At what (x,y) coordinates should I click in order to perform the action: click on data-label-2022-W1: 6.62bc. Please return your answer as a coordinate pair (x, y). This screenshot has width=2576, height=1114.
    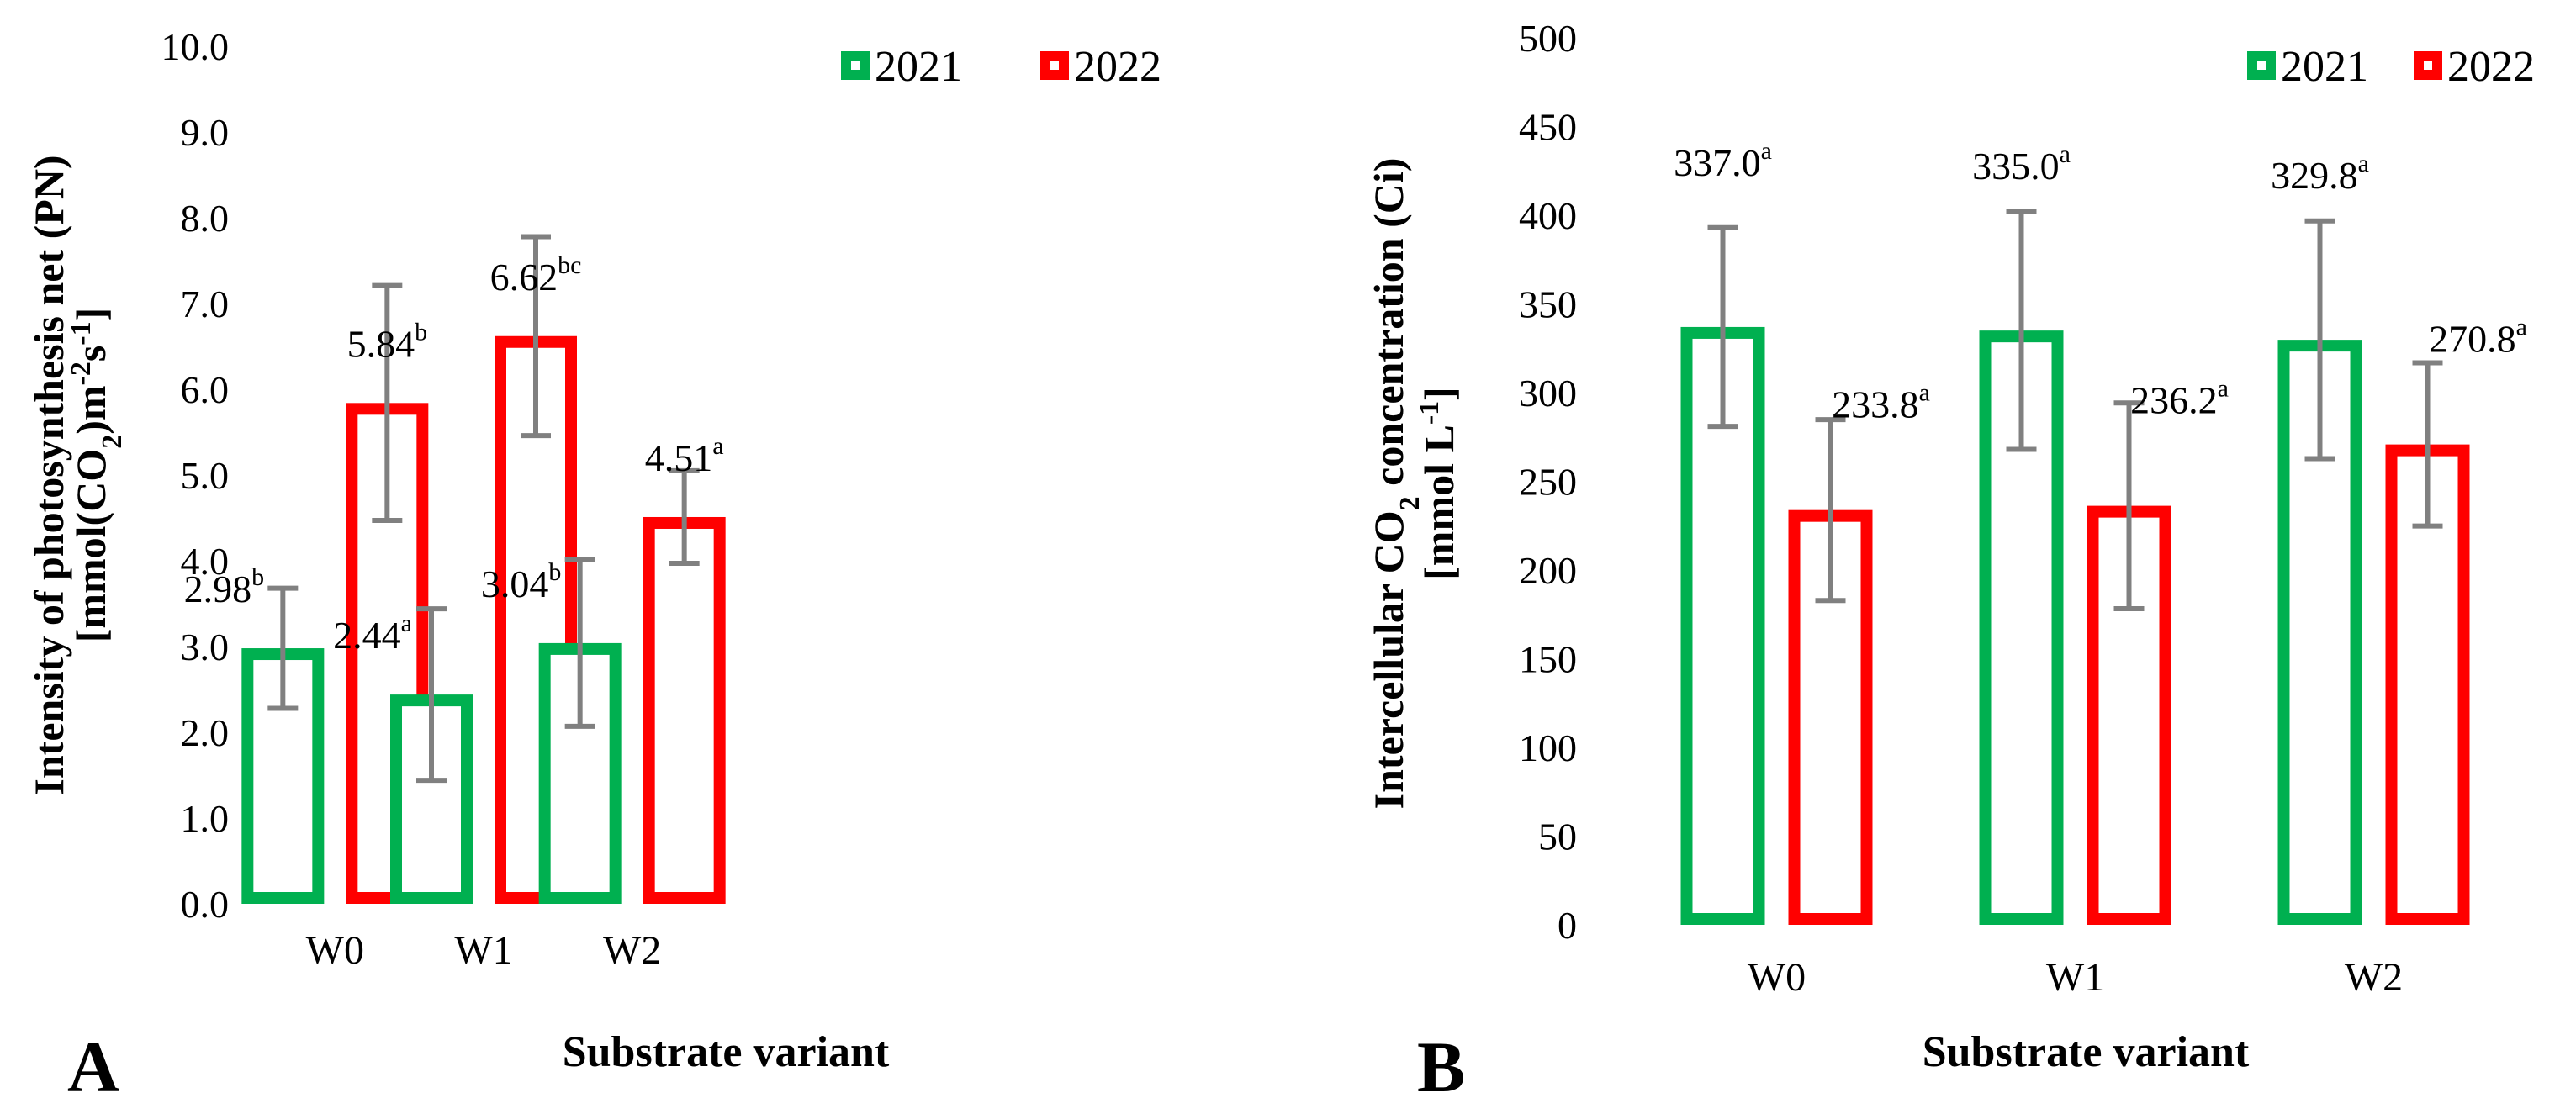
    Looking at the image, I should click on (536, 274).